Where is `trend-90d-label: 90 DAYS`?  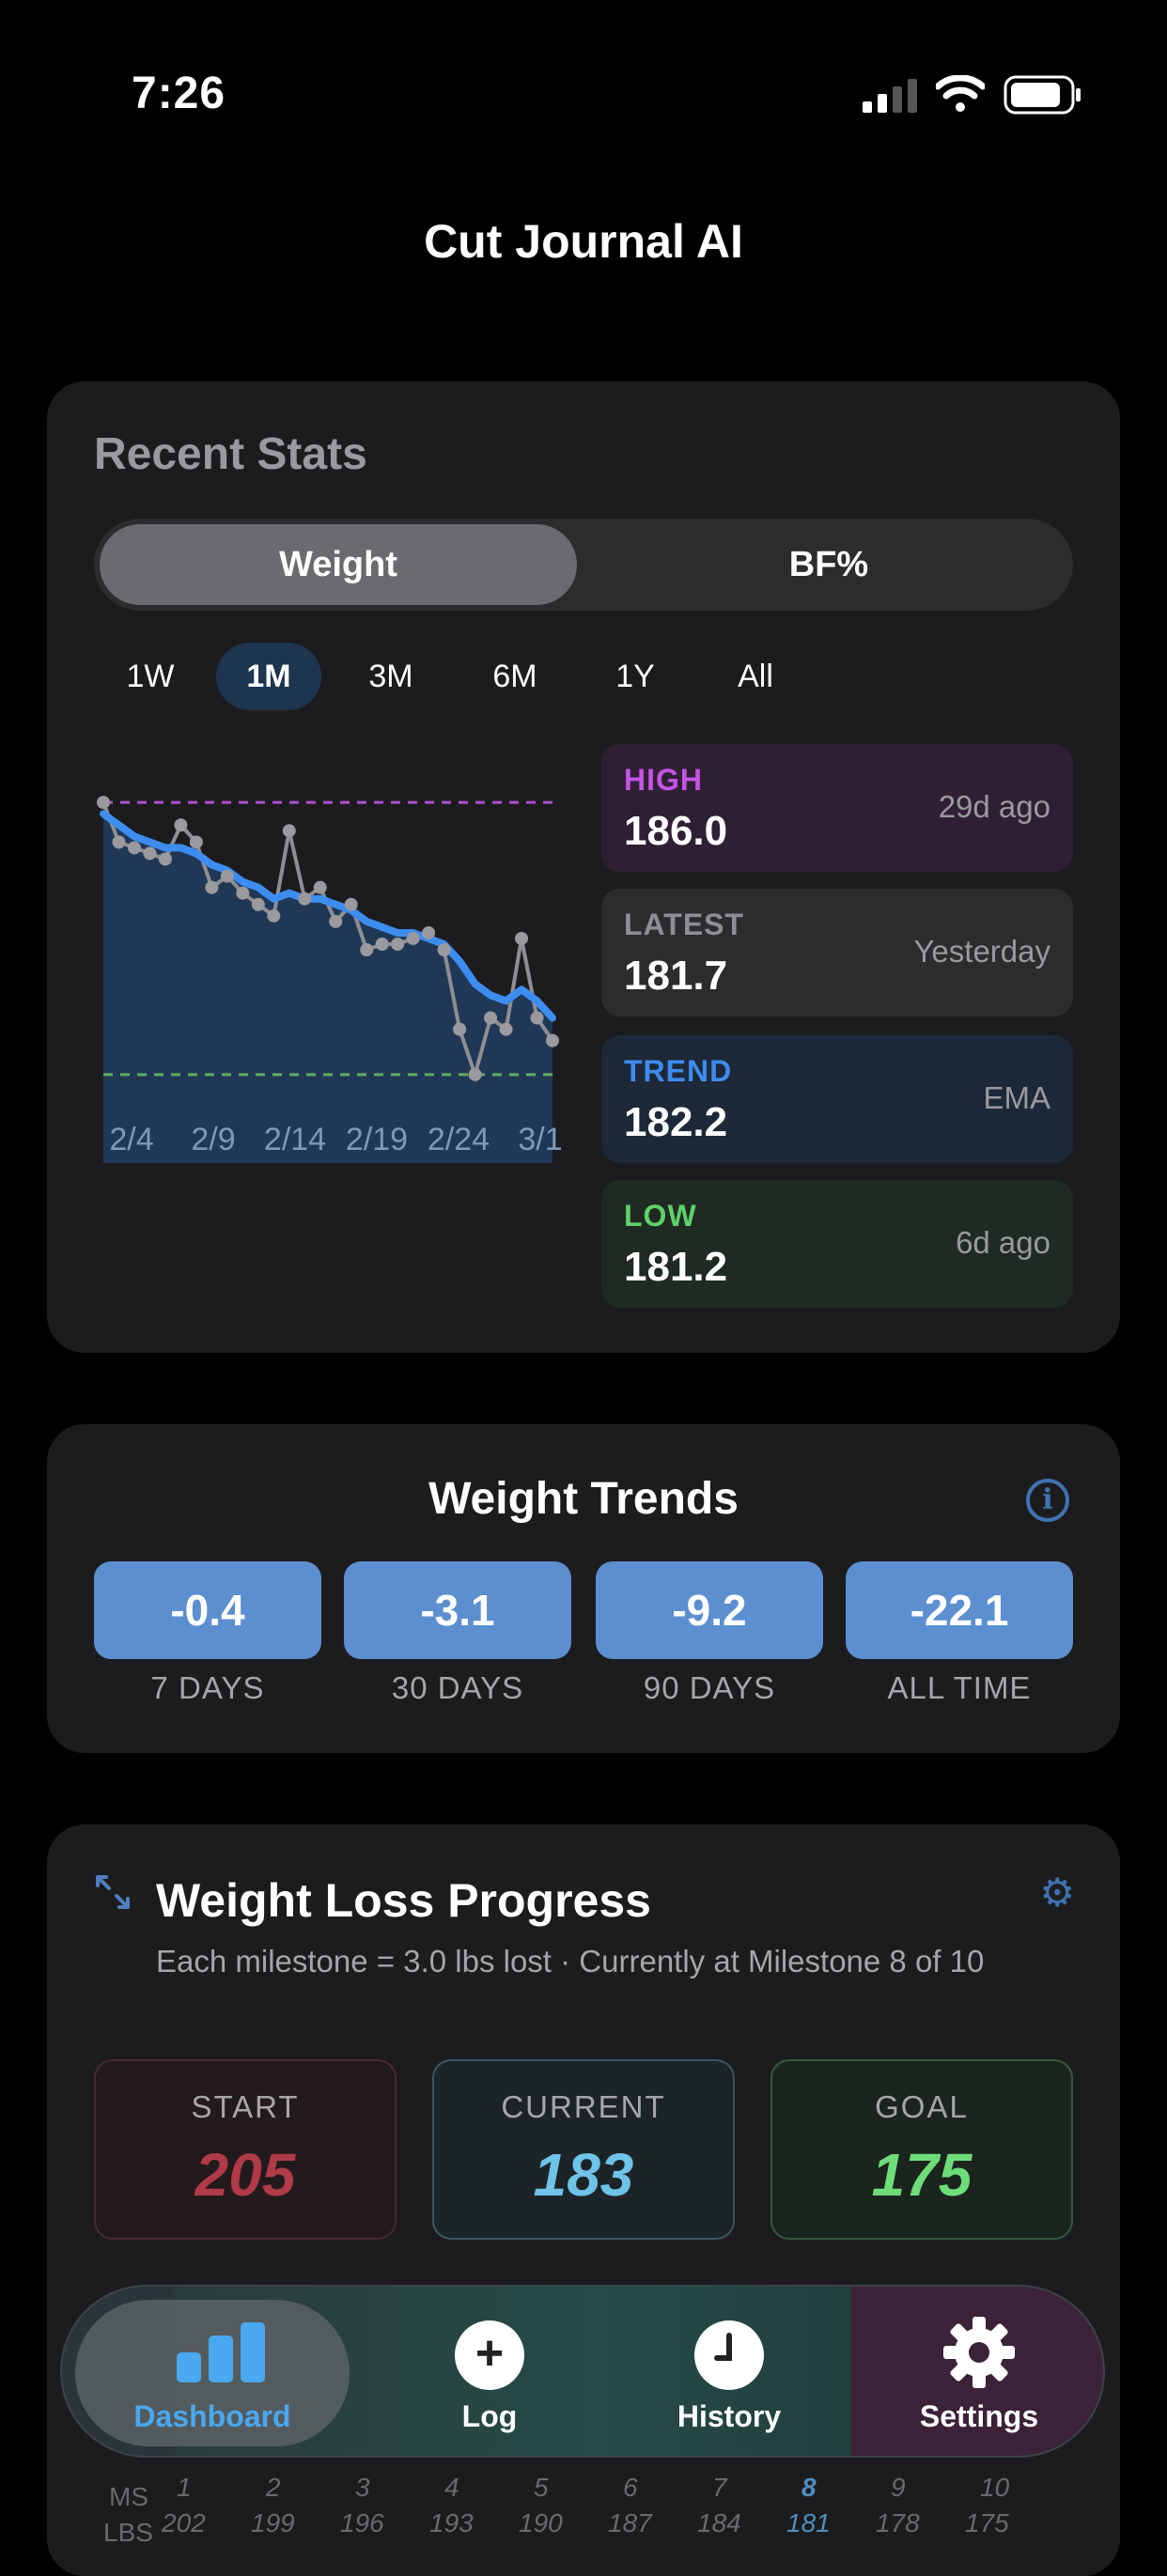
trend-90d-label: 90 DAYS is located at coordinates (709, 1688).